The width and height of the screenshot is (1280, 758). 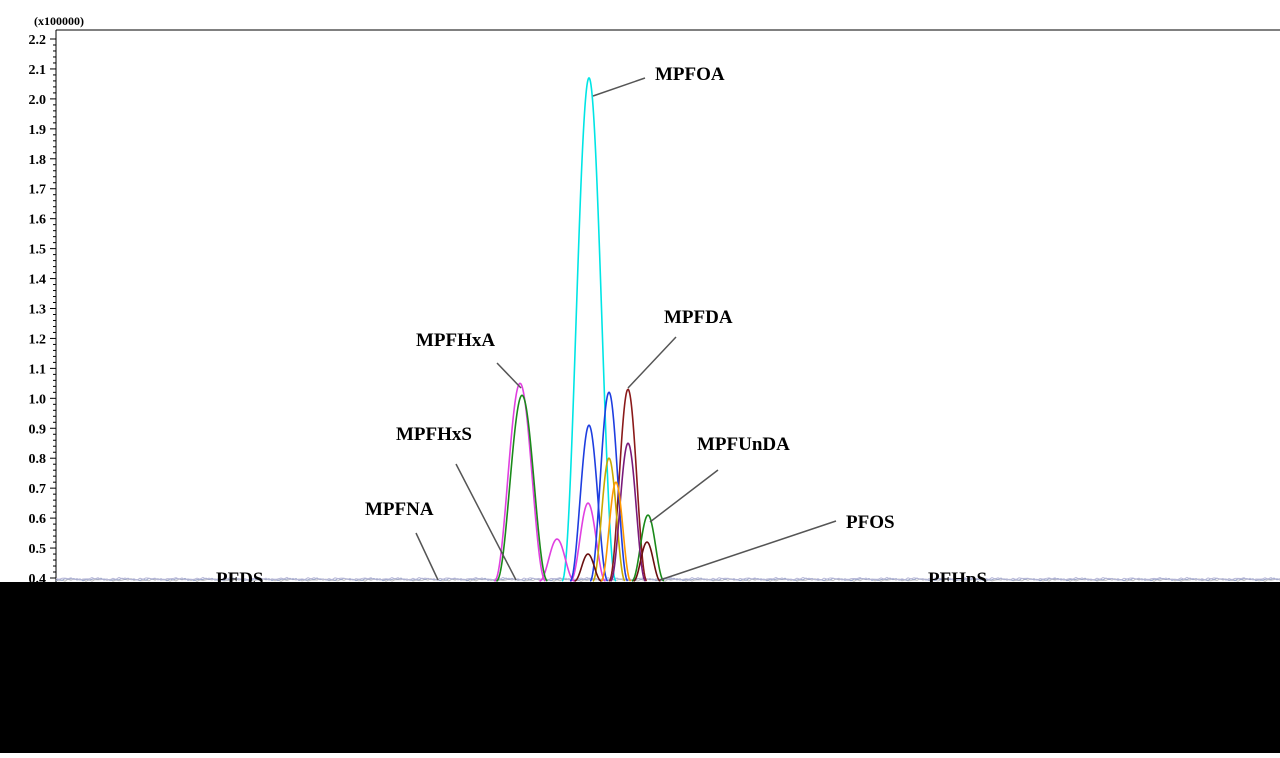 What do you see at coordinates (38, 250) in the screenshot?
I see `y-tick-label: 1.5` at bounding box center [38, 250].